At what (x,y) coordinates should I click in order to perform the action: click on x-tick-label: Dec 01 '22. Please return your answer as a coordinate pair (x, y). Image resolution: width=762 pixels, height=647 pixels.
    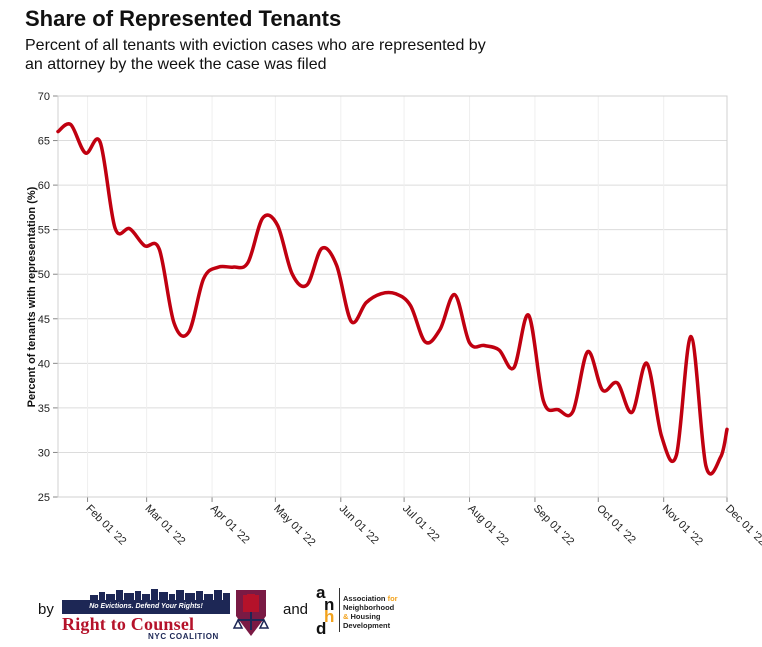
    Looking at the image, I should click on (742, 525).